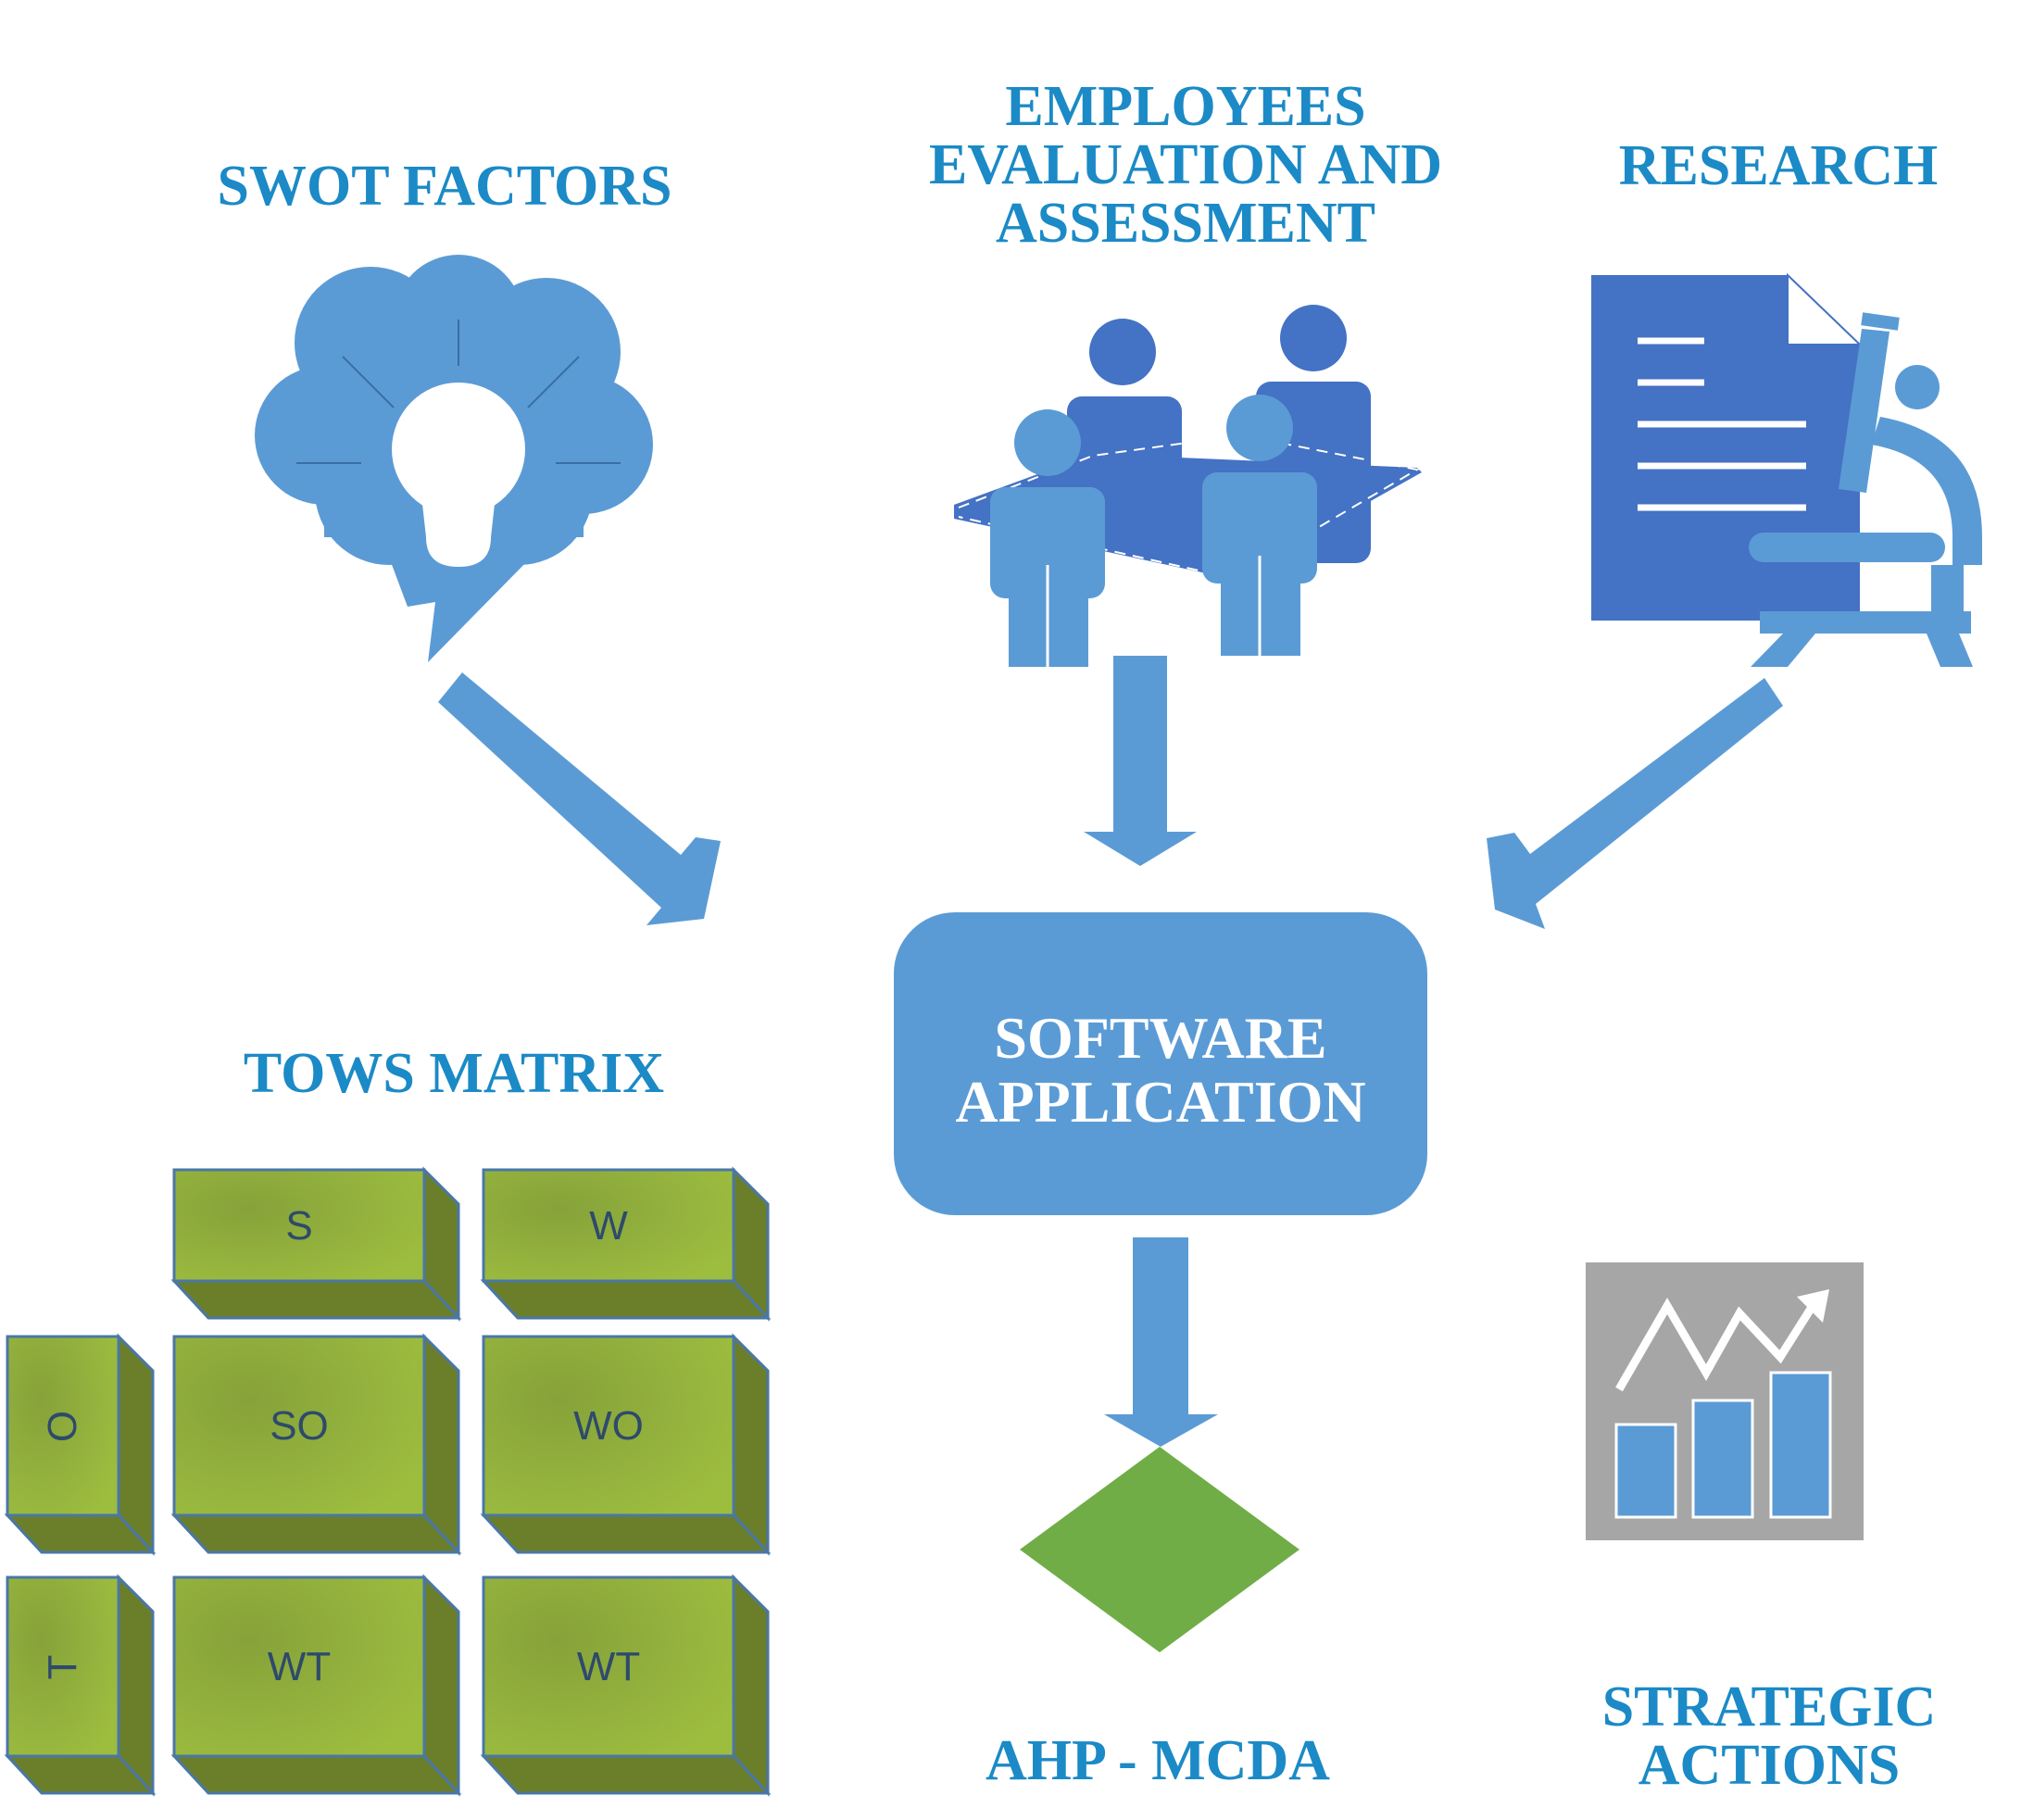 The image size is (2034, 1820). I want to click on tows-label-wt-2: WT, so click(608, 1666).